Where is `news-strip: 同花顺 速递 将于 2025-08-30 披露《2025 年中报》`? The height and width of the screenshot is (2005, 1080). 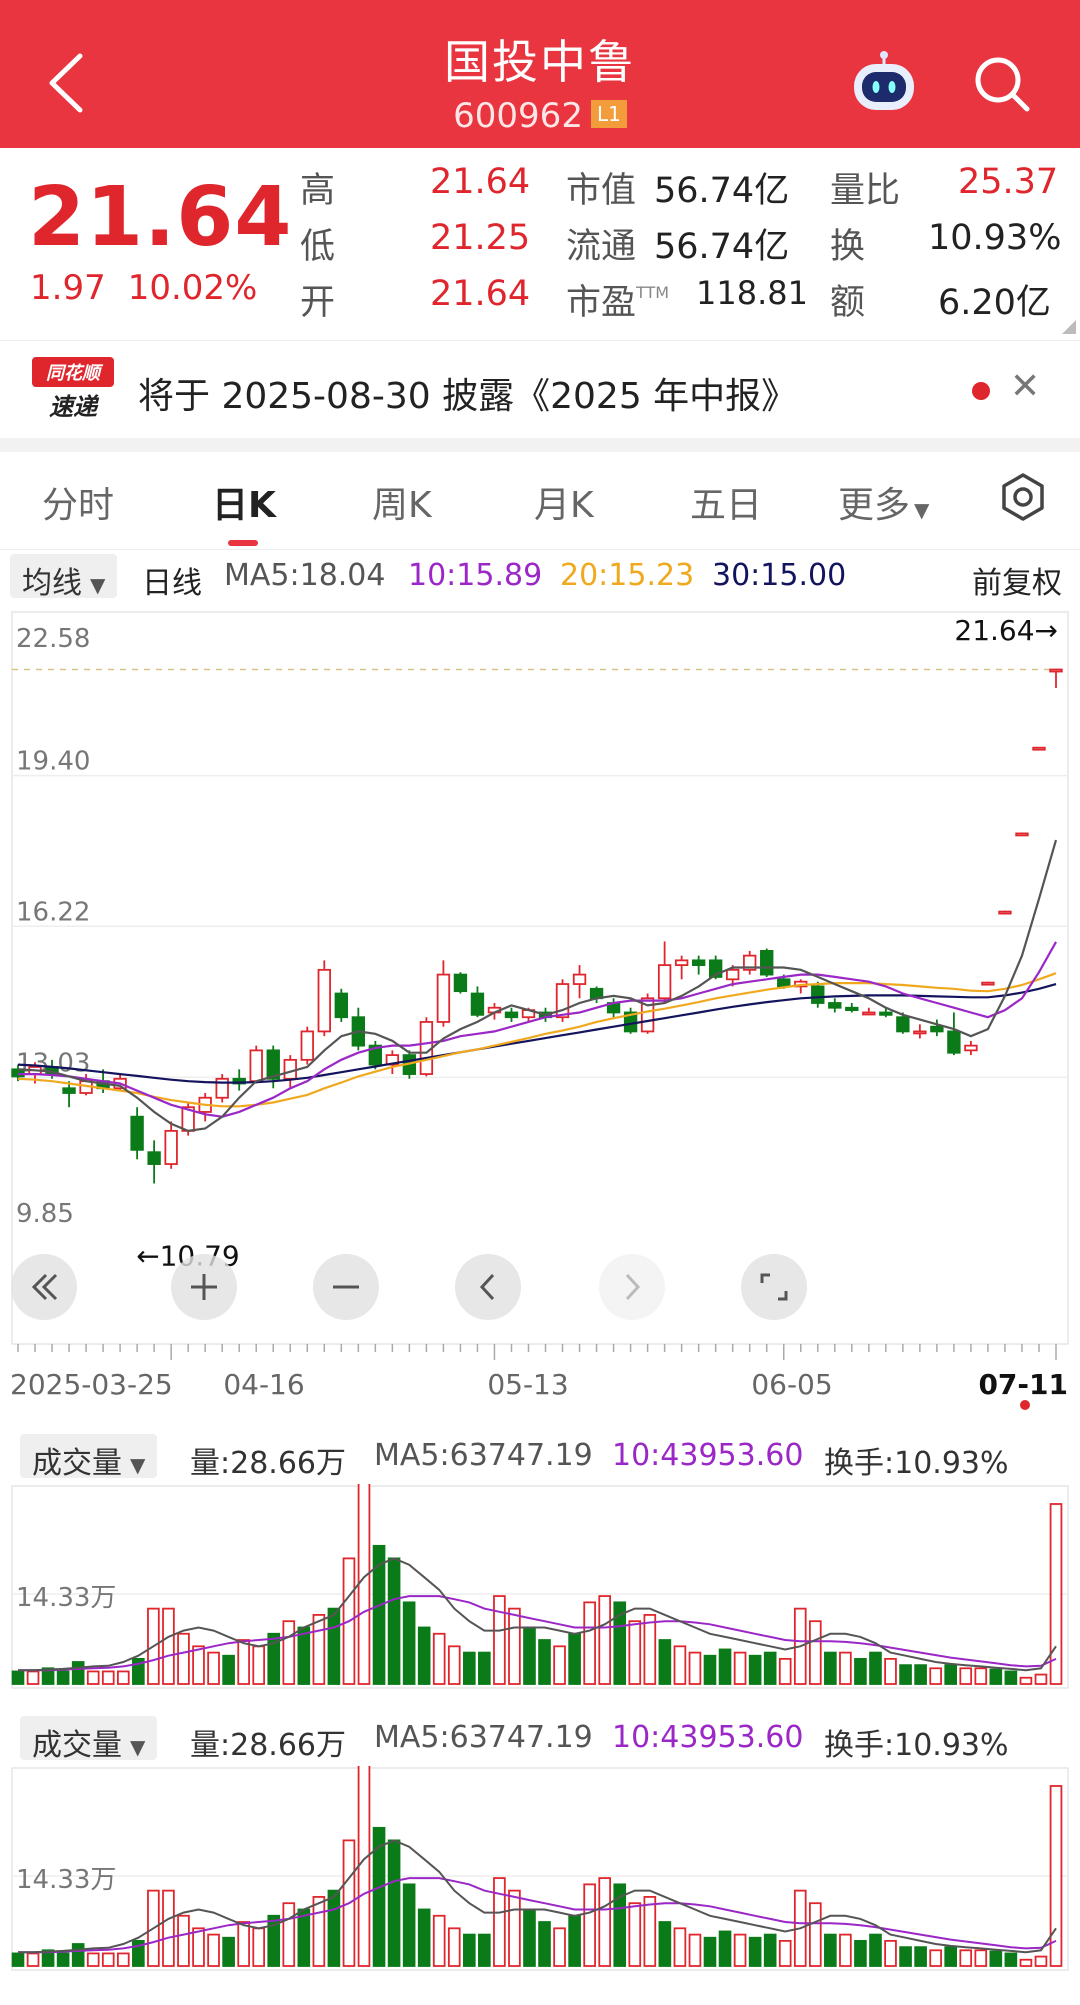 news-strip: 同花顺 速递 将于 2025-08-30 披露《2025 年中报》 is located at coordinates (540, 390).